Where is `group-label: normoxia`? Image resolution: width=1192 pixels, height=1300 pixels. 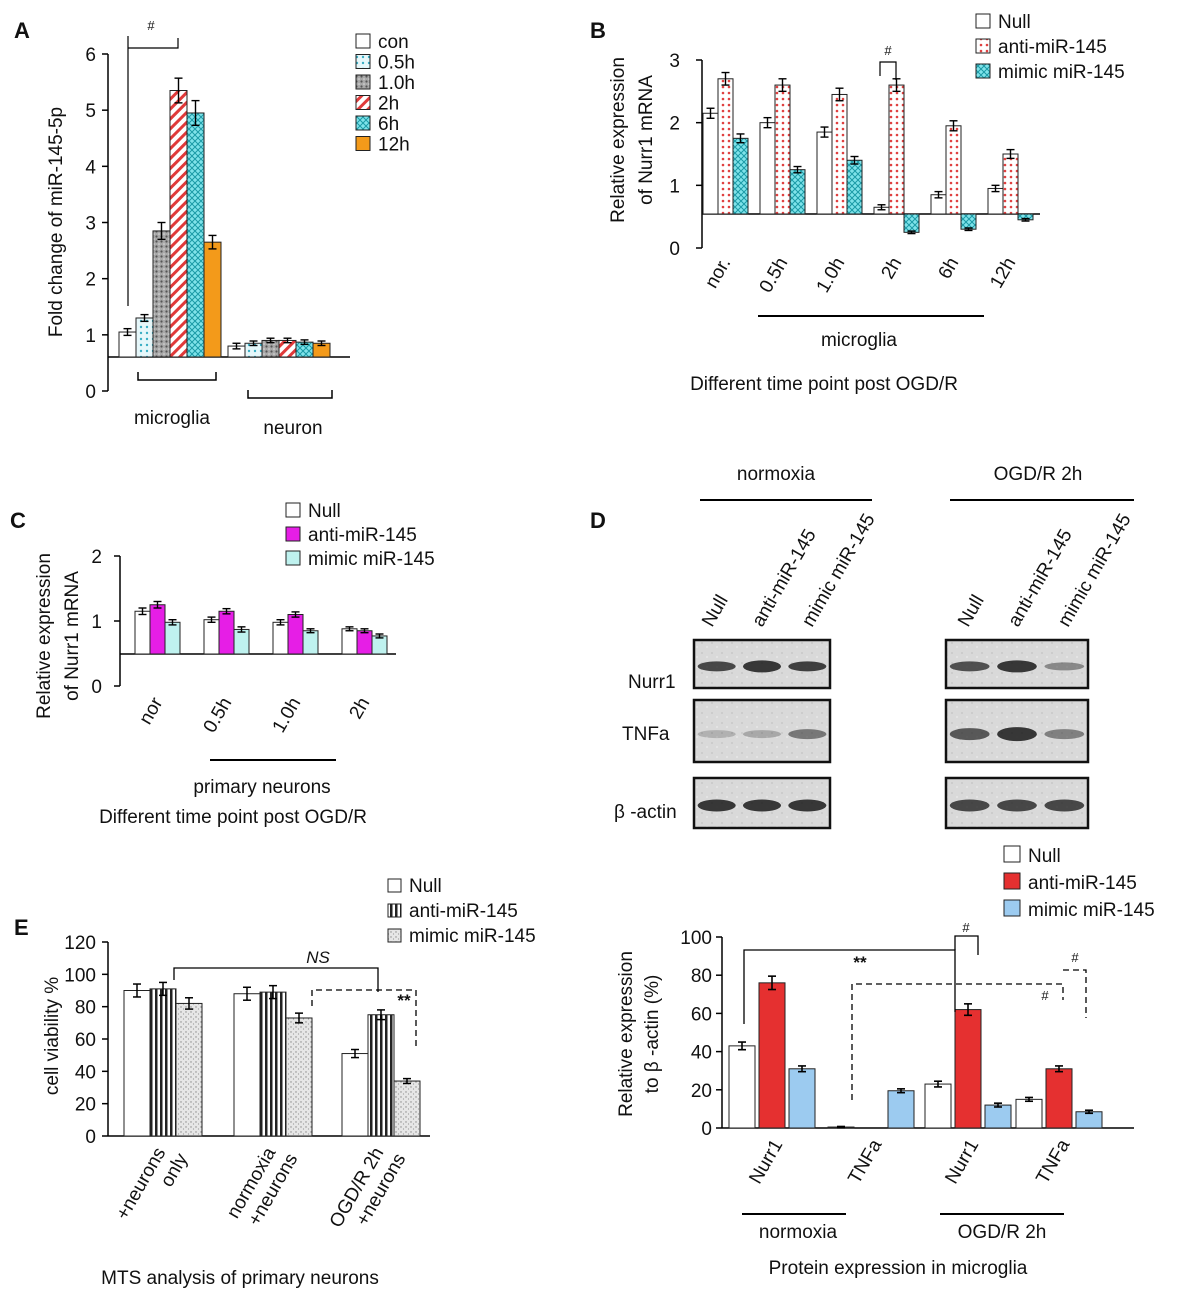 group-label: normoxia is located at coordinates (798, 1232).